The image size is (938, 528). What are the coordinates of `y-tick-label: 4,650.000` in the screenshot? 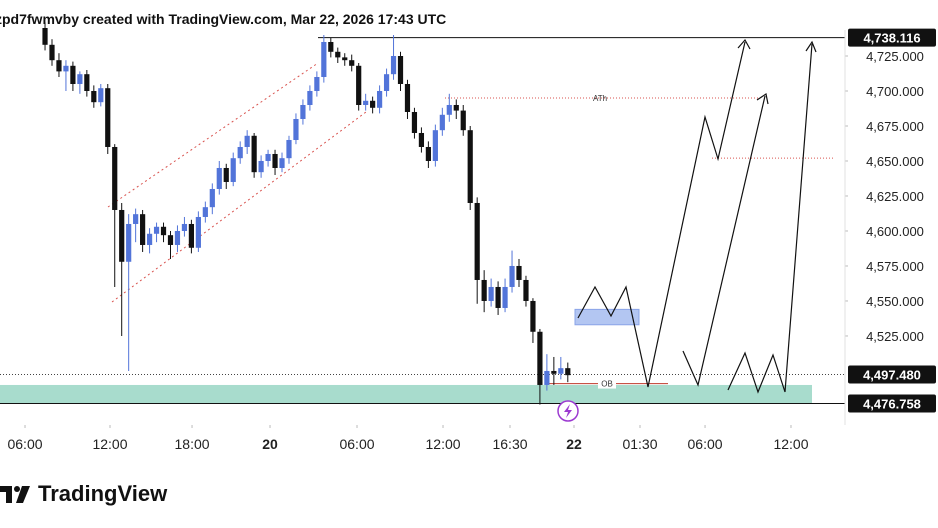 It's located at (895, 161).